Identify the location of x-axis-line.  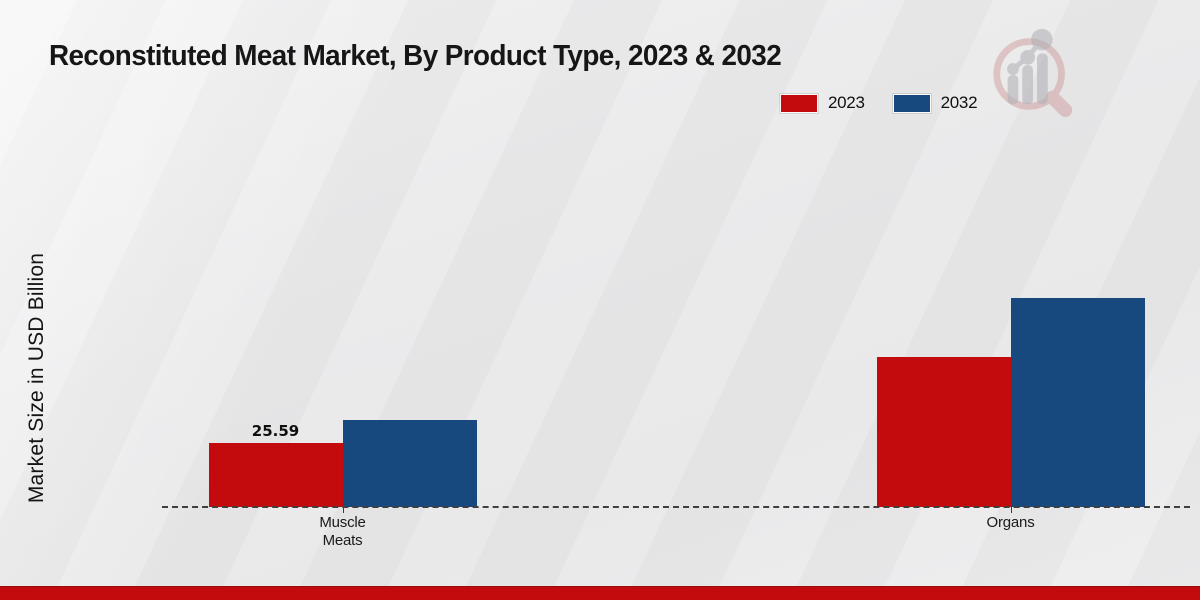
(676, 507).